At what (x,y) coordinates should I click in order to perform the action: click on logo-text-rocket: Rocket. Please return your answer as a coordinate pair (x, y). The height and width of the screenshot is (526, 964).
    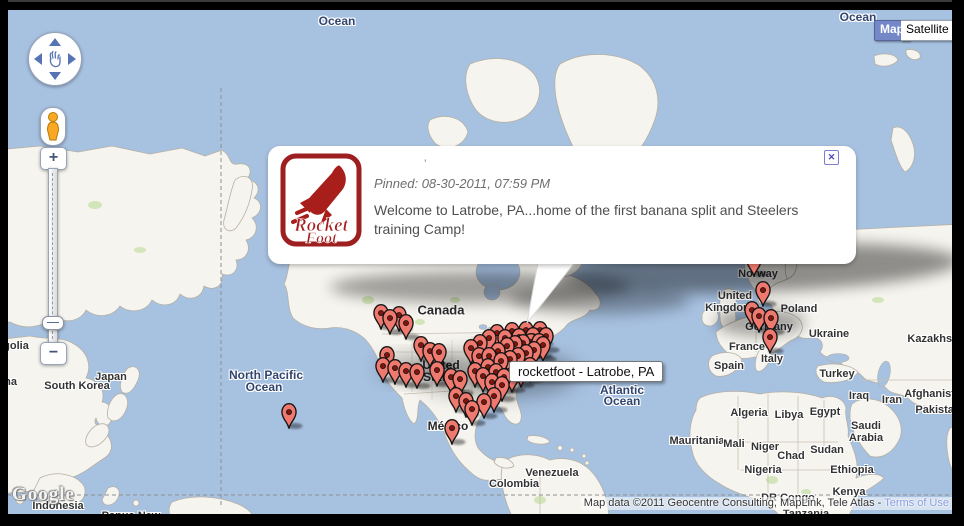
    Looking at the image, I should click on (321, 225).